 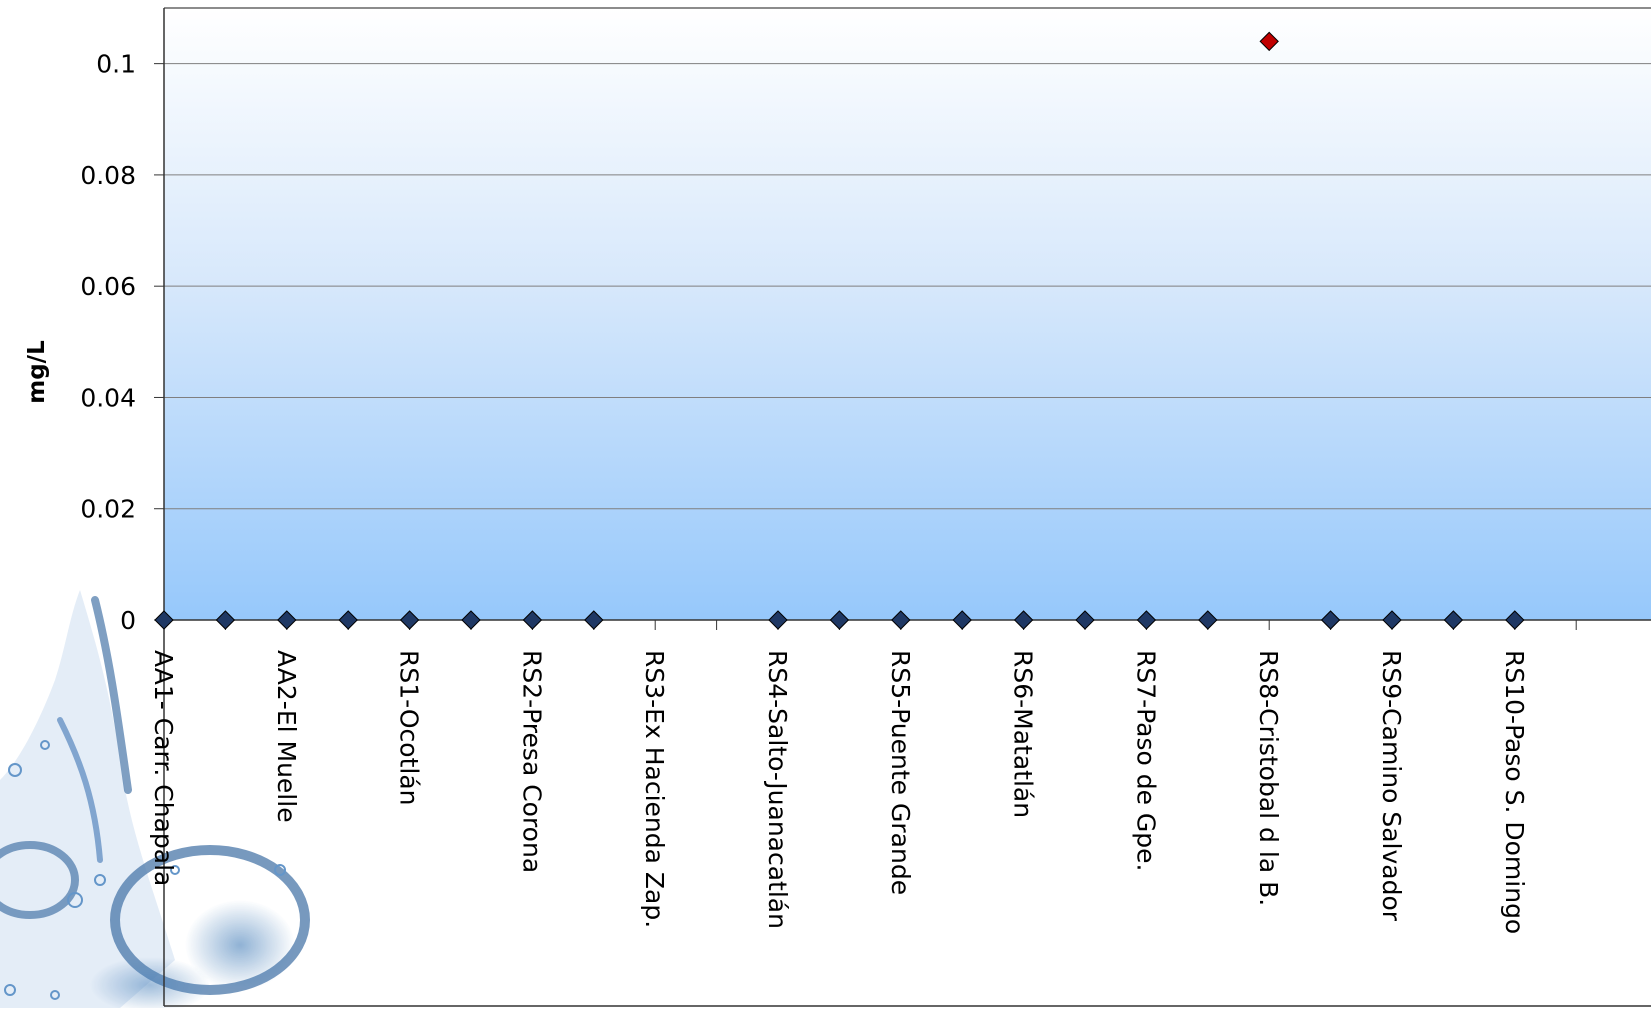 What do you see at coordinates (531, 761) in the screenshot?
I see `x-category-label: RS2-Presa Corona` at bounding box center [531, 761].